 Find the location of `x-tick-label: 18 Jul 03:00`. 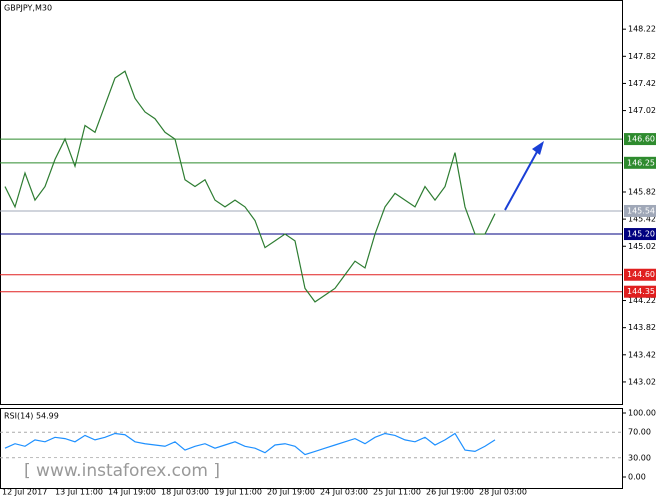

x-tick-label: 18 Jul 03:00 is located at coordinates (185, 492).